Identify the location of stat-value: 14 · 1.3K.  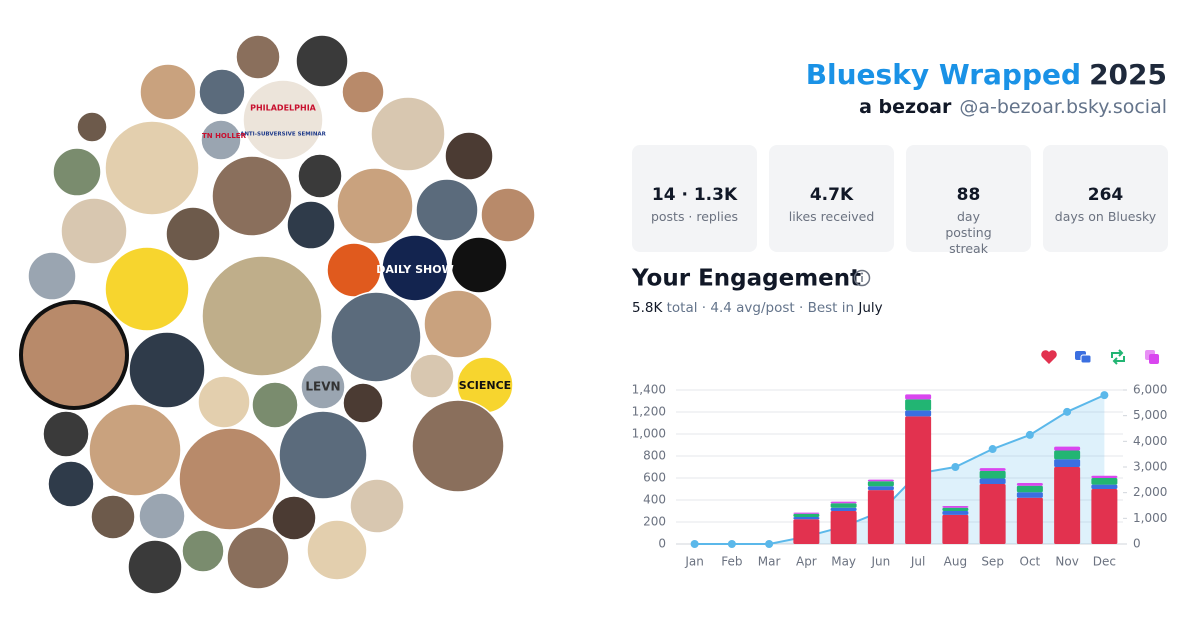
(694, 195).